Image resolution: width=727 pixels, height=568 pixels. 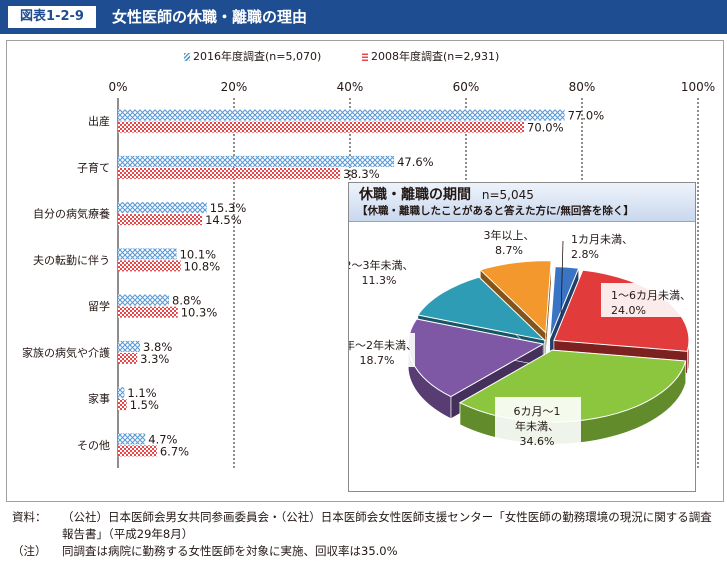 I want to click on pie-title: 休職・離職の期間, so click(x=415, y=195).